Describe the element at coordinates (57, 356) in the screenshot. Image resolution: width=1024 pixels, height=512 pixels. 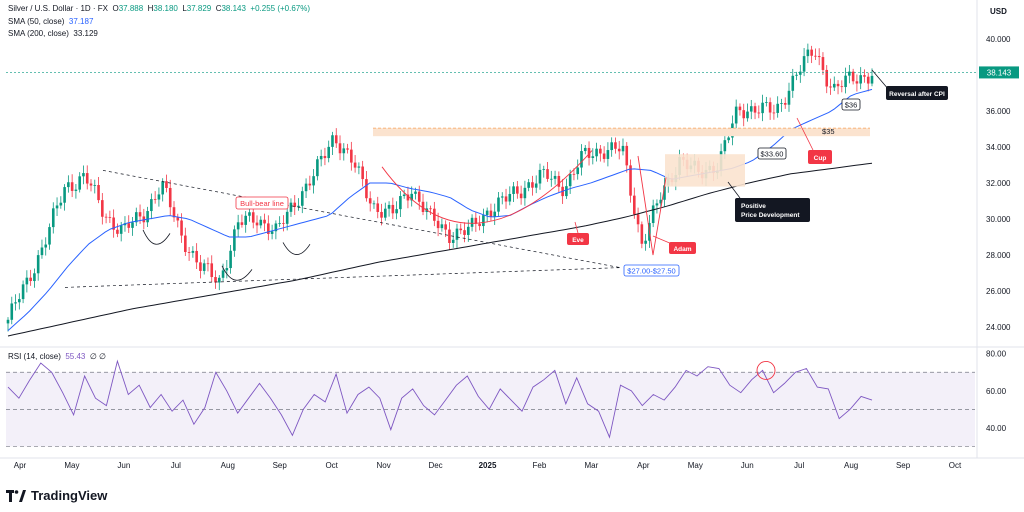
I see `legend-rsi: RSI (14, close) 55.43 ∅ ∅` at that location.